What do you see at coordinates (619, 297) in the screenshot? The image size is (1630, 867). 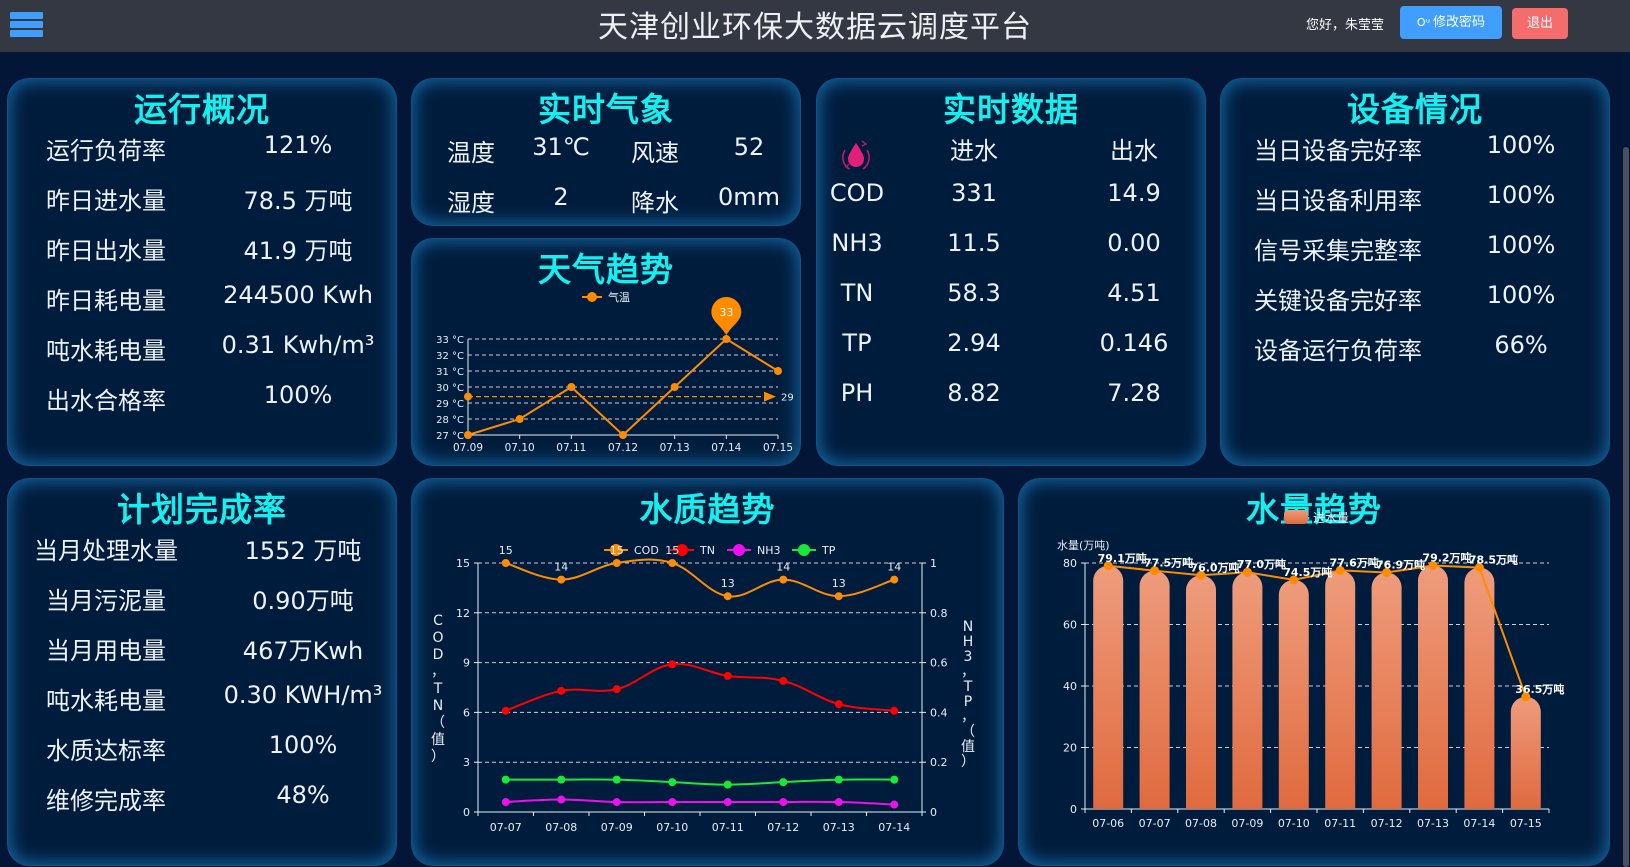 I see `svg-text: 气温` at bounding box center [619, 297].